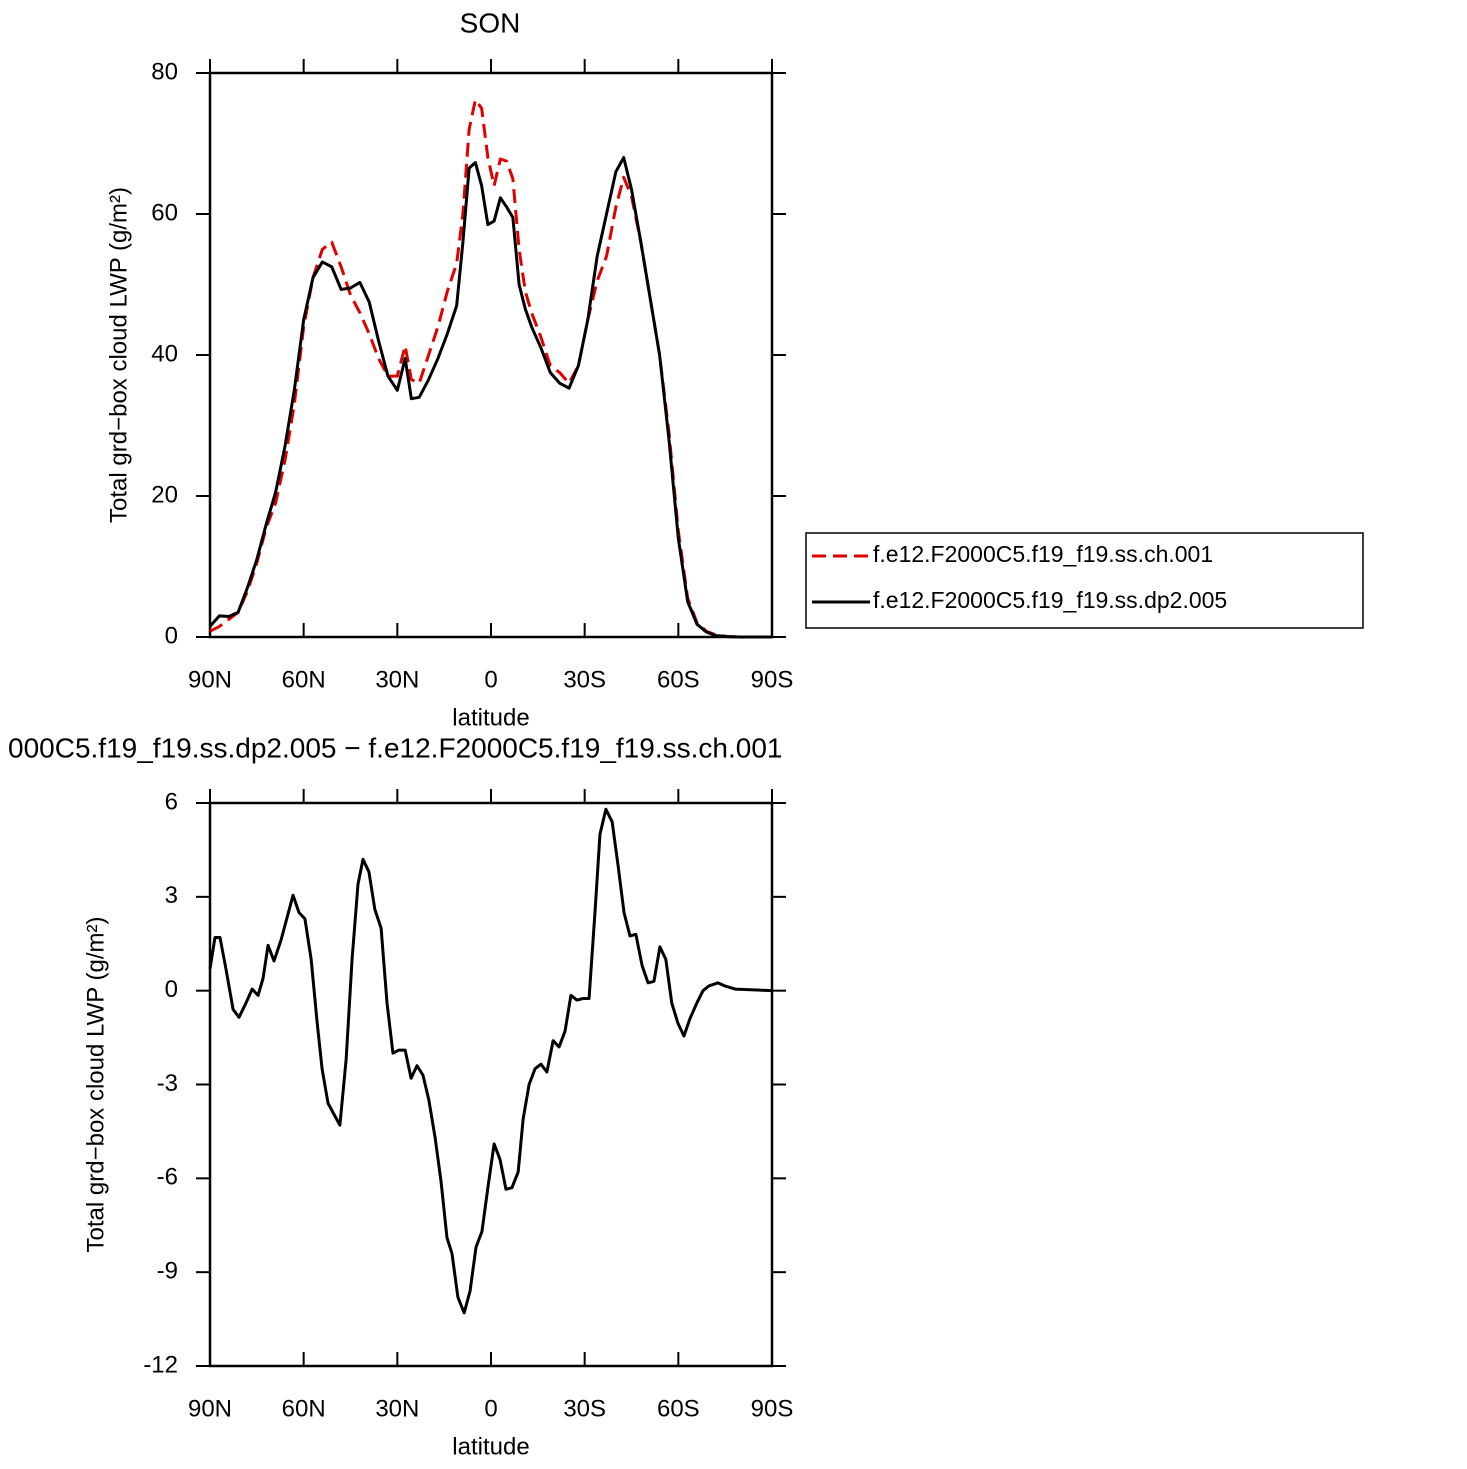 The image size is (1467, 1469). Describe the element at coordinates (1084, 580) in the screenshot. I see `legend-box` at that location.